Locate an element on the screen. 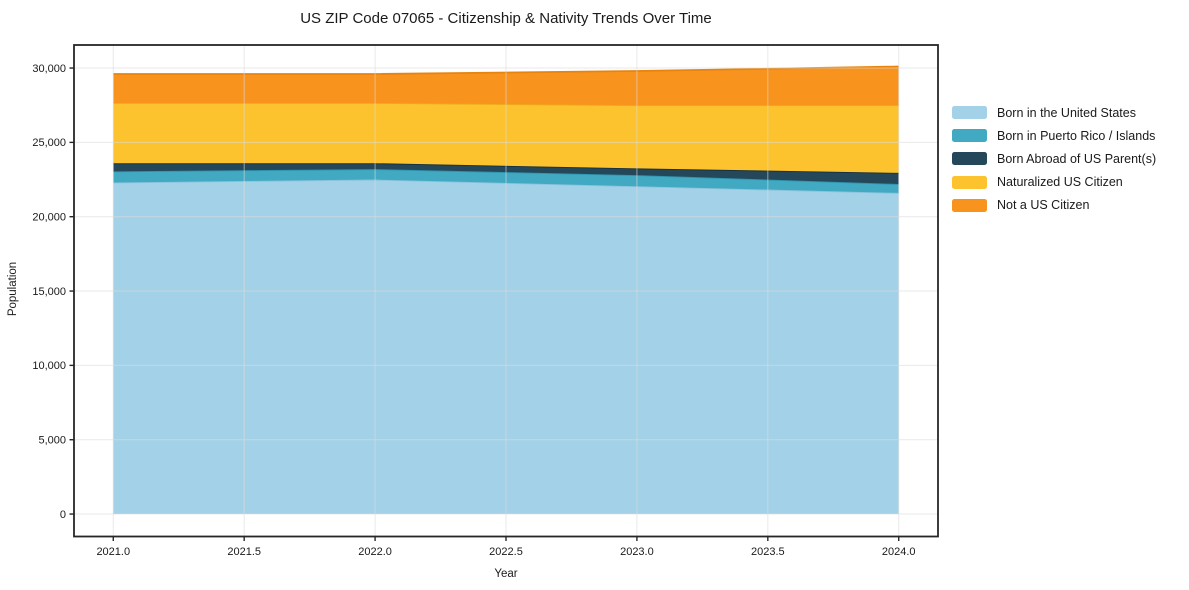 The width and height of the screenshot is (1189, 590). legend-item: Born in Puerto Rico / Islands is located at coordinates (1054, 135).